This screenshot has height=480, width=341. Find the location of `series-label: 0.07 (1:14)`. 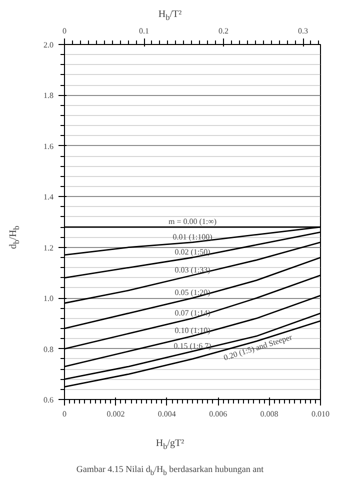

series-label: 0.07 (1:14) is located at coordinates (192, 313).